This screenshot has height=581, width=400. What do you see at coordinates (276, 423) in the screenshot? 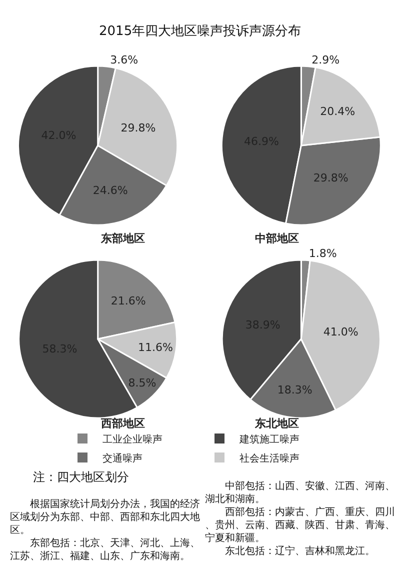
I see `text: 东北地区` at bounding box center [276, 423].